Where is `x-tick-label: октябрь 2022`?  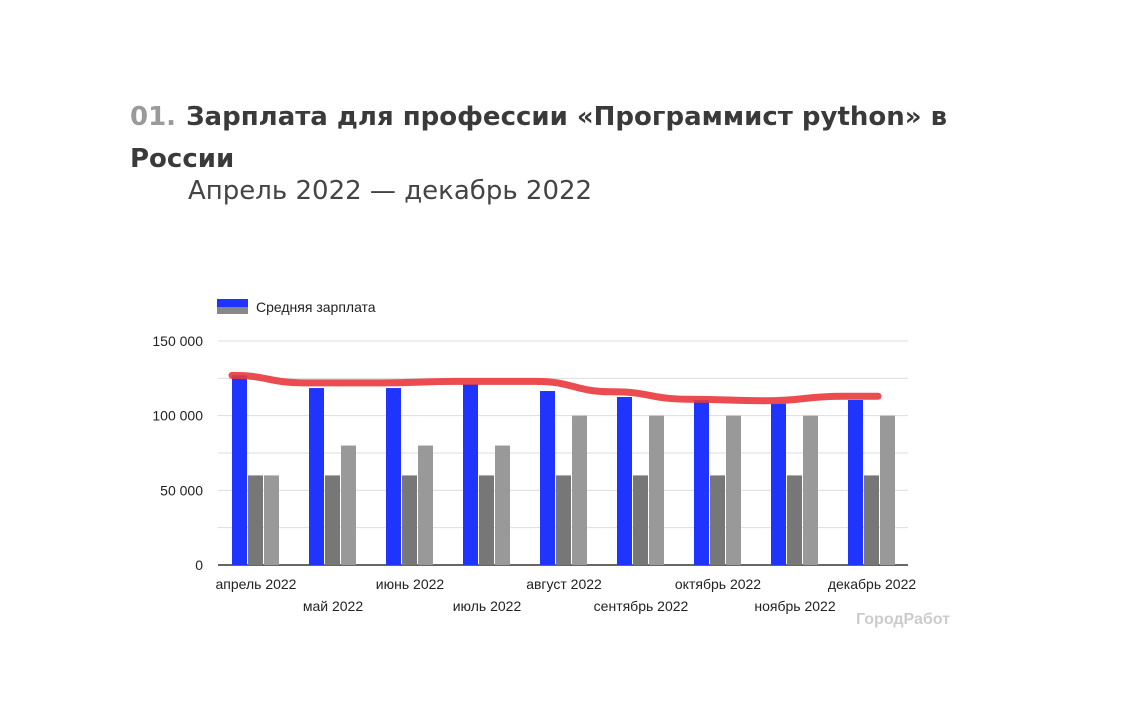 x-tick-label: октябрь 2022 is located at coordinates (718, 584).